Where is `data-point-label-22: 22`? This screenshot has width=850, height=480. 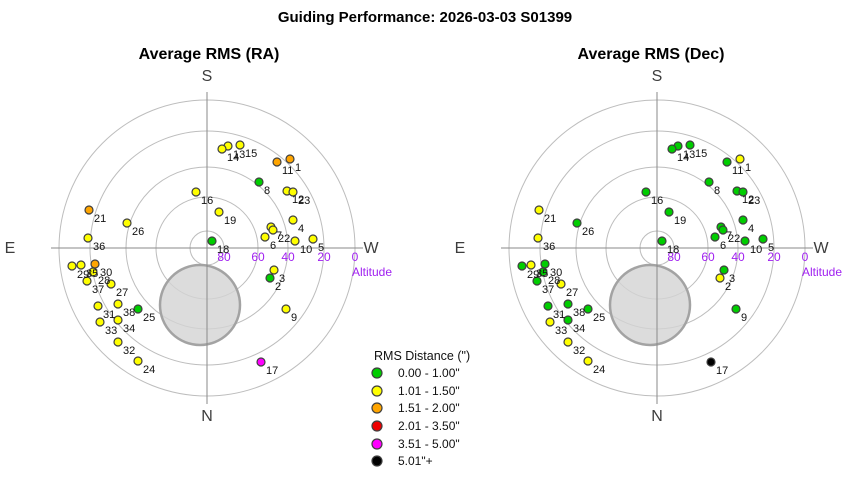 data-point-label-22: 22 is located at coordinates (734, 239).